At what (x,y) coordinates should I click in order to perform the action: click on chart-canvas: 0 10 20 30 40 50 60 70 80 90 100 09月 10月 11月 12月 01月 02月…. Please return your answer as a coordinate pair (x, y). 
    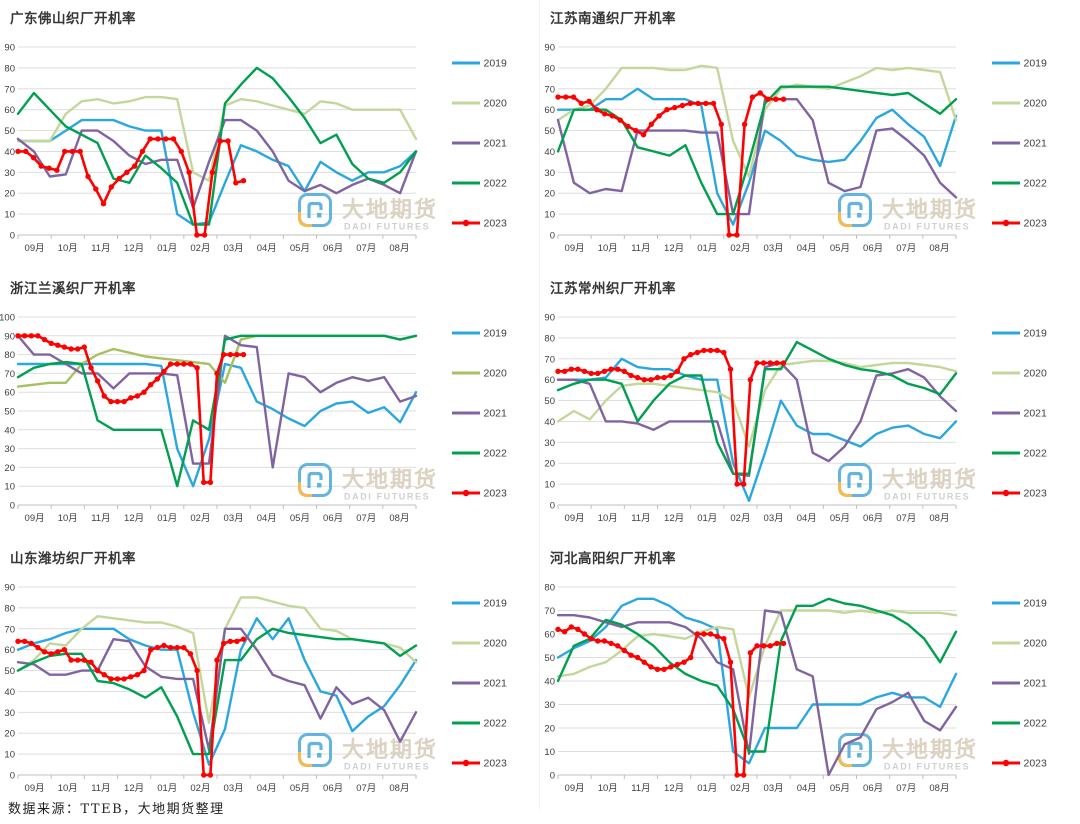
    Looking at the image, I should click on (254, 419).